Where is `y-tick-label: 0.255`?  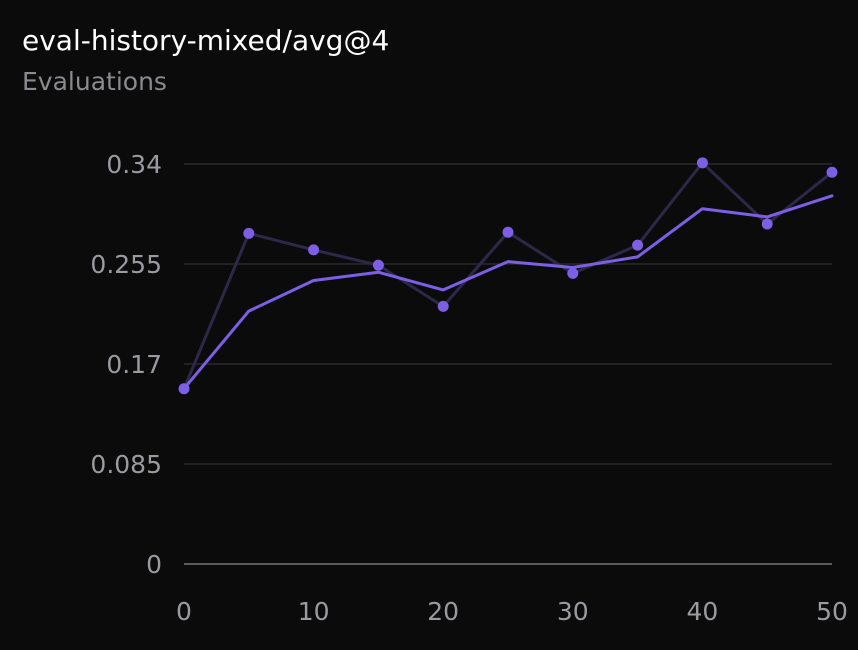 y-tick-label: 0.255 is located at coordinates (126, 264).